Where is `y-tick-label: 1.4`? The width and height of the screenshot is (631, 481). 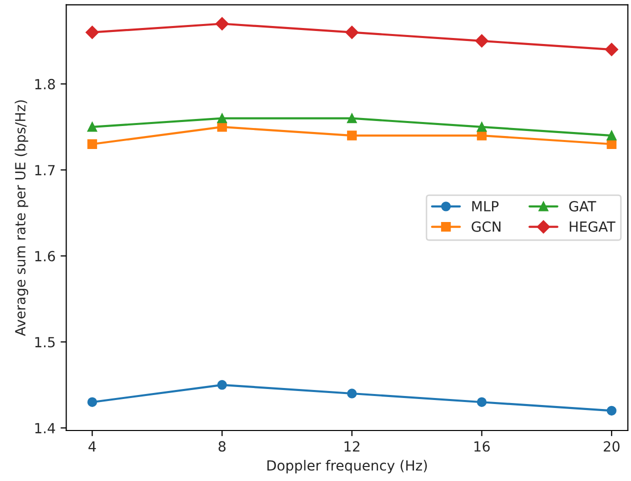 y-tick-label: 1.4 is located at coordinates (45, 428).